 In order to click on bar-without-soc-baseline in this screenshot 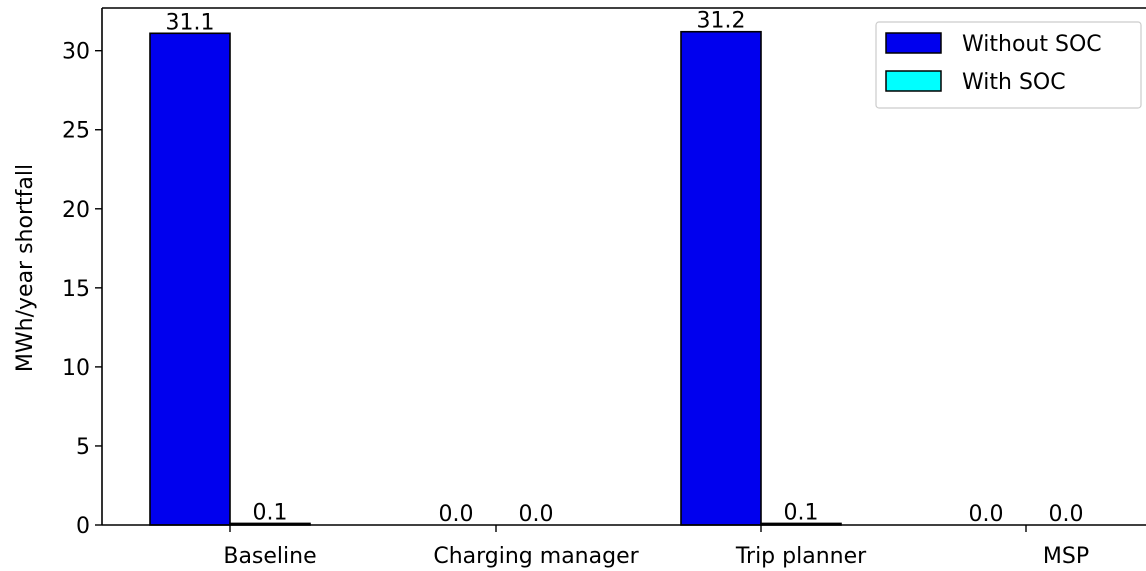, I will do `click(190, 279)`.